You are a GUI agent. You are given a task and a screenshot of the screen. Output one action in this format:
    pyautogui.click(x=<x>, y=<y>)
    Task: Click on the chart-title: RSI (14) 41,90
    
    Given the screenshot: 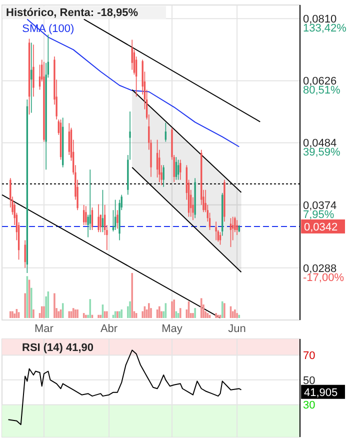 What is the action you would take?
    pyautogui.click(x=58, y=348)
    